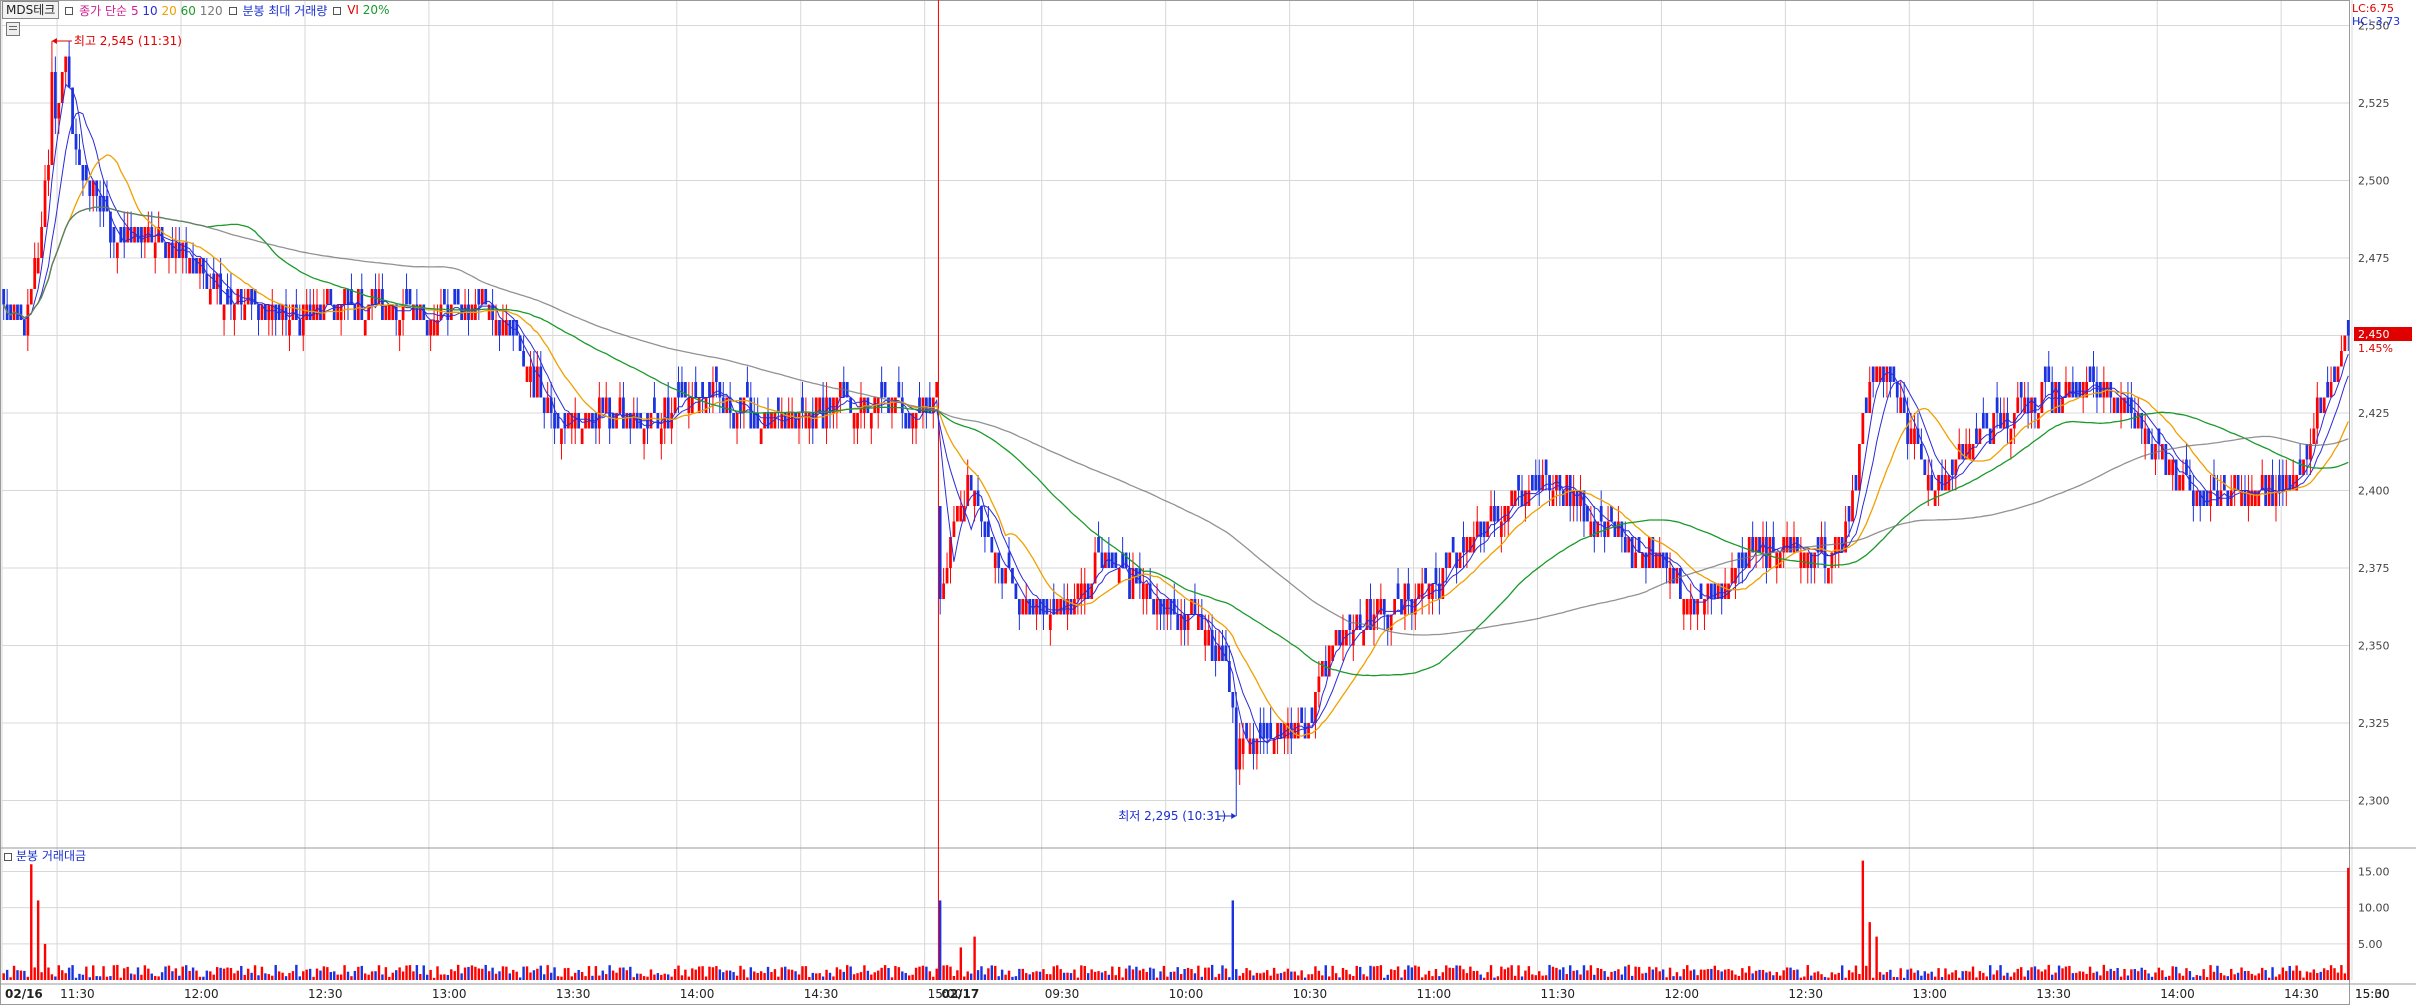 The image size is (2417, 1006). I want to click on vi-legend: VI 20%, so click(361, 10).